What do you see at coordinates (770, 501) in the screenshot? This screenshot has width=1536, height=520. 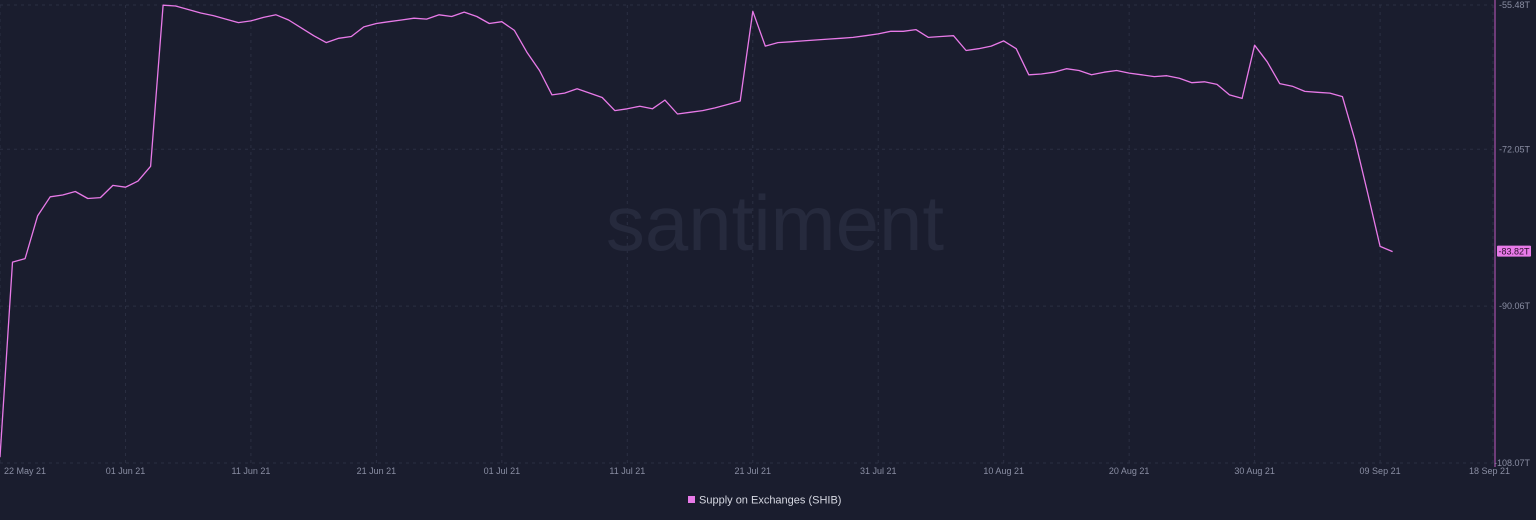 I see `legend-label: Supply on Exchanges (SHIB)` at bounding box center [770, 501].